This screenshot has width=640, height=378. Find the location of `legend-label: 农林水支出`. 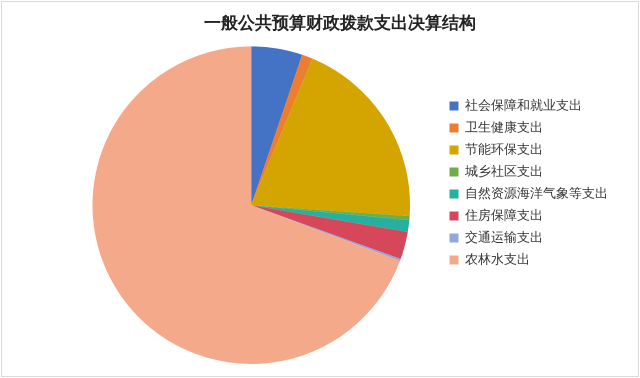

legend-label: 农林水支出 is located at coordinates (497, 260).